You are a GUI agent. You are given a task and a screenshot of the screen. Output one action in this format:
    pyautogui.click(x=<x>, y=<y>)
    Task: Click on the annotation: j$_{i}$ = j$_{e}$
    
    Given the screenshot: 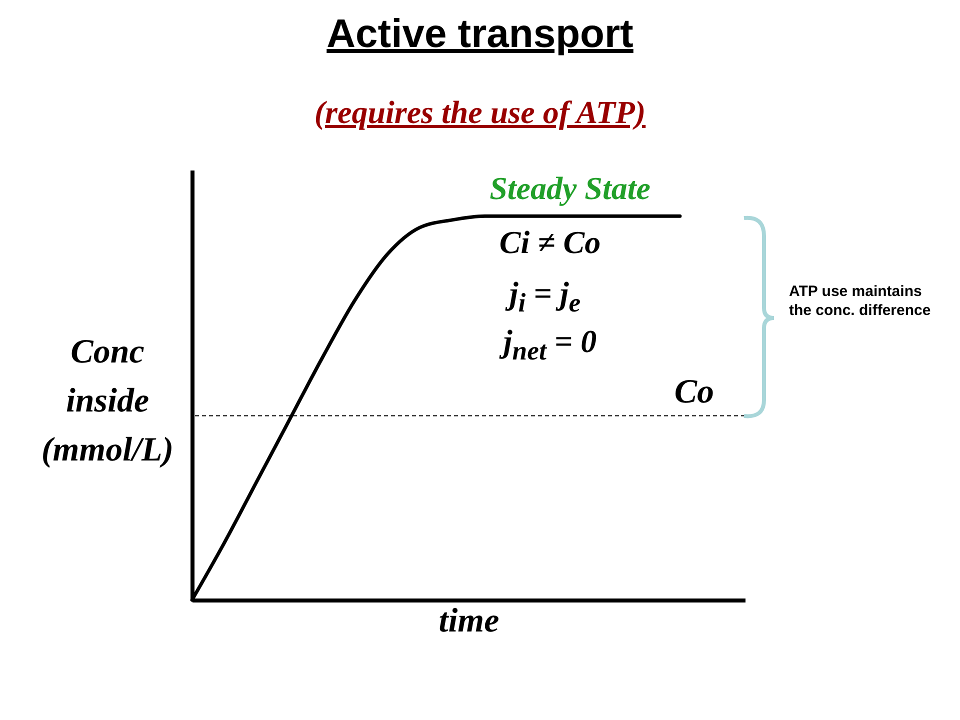 What is the action you would take?
    pyautogui.click(x=543, y=296)
    